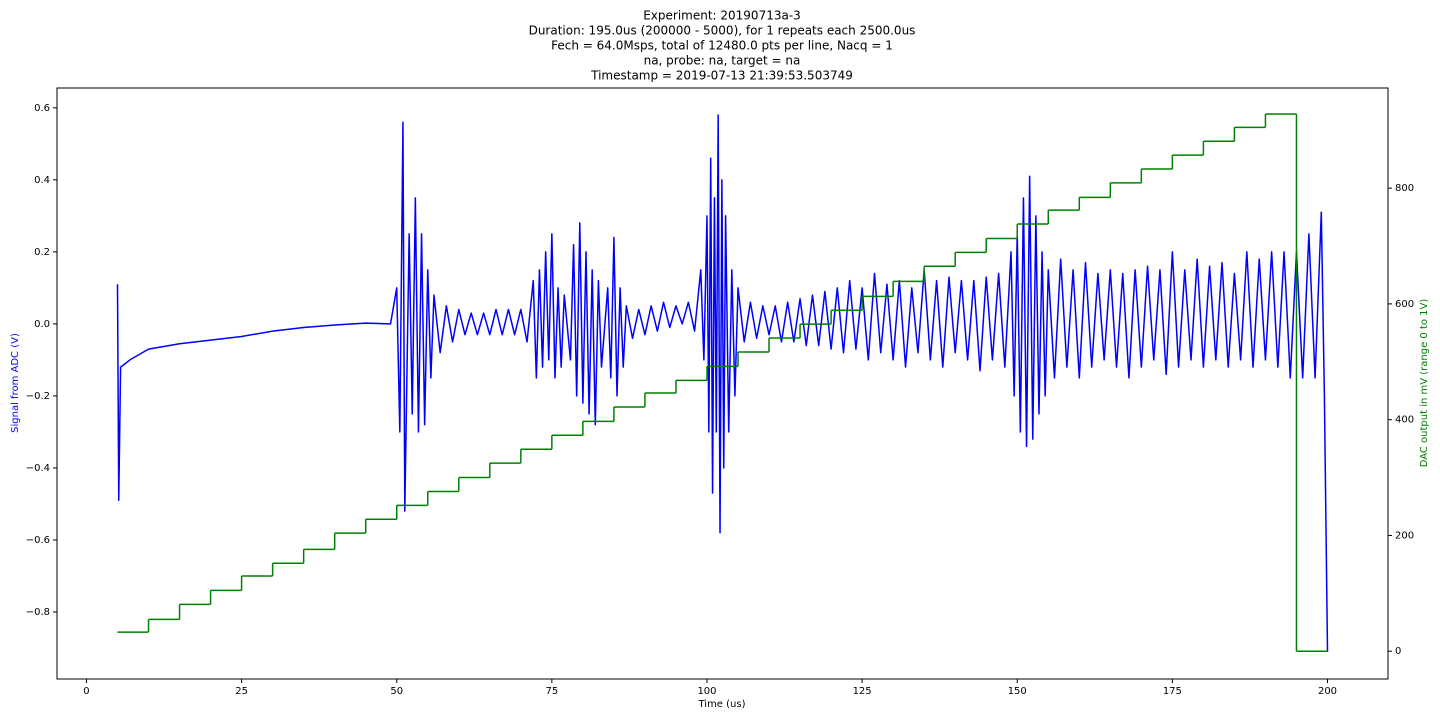 This screenshot has width=1440, height=720. Describe the element at coordinates (1404, 420) in the screenshot. I see `y2-tick-label: 400` at that location.